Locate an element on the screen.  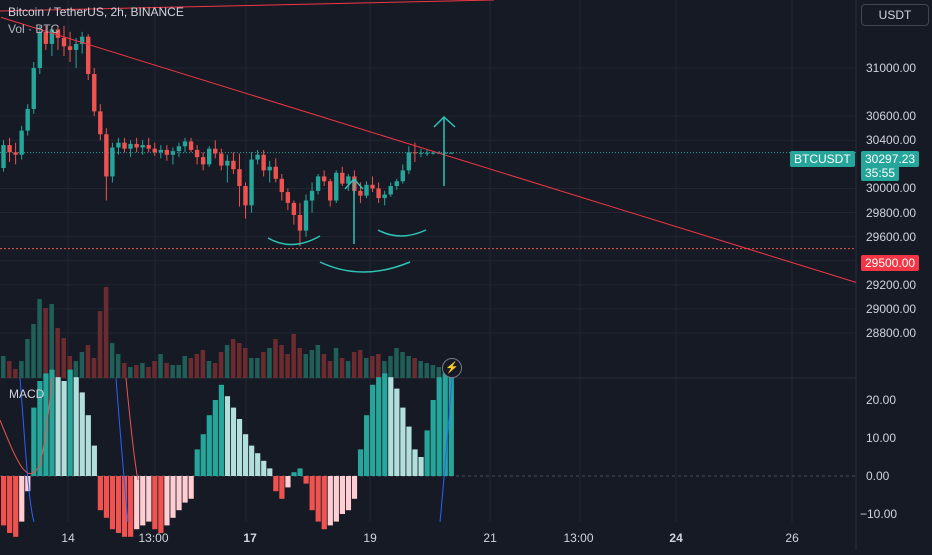
volume-label: Vol · BTC is located at coordinates (34, 29).